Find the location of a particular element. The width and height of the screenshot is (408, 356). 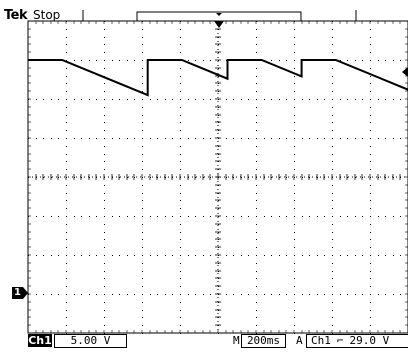

channel-badge: Ch1 is located at coordinates (40, 340).